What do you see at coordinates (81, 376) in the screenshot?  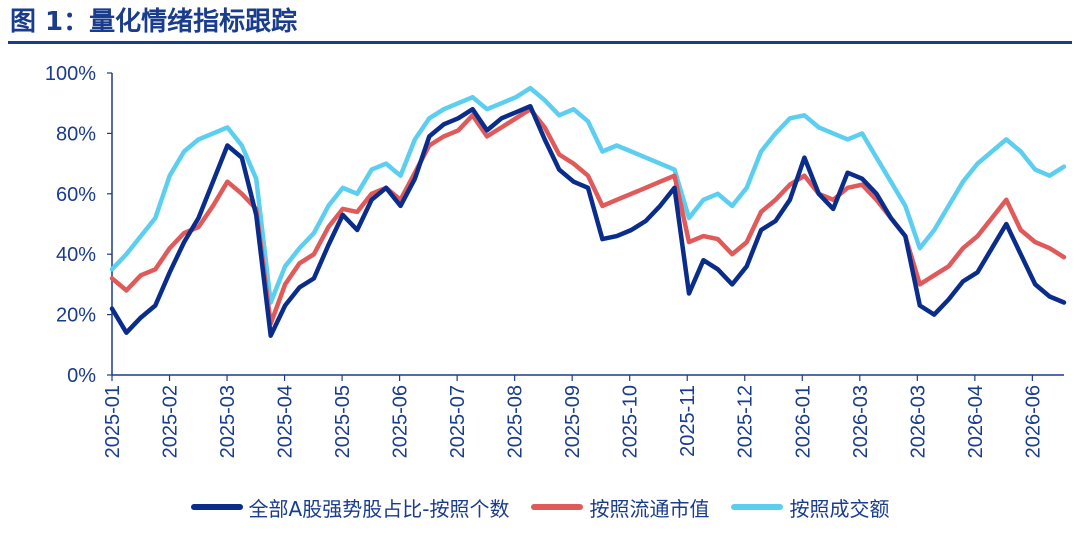 I see `y-tick-label: 0%` at bounding box center [81, 376].